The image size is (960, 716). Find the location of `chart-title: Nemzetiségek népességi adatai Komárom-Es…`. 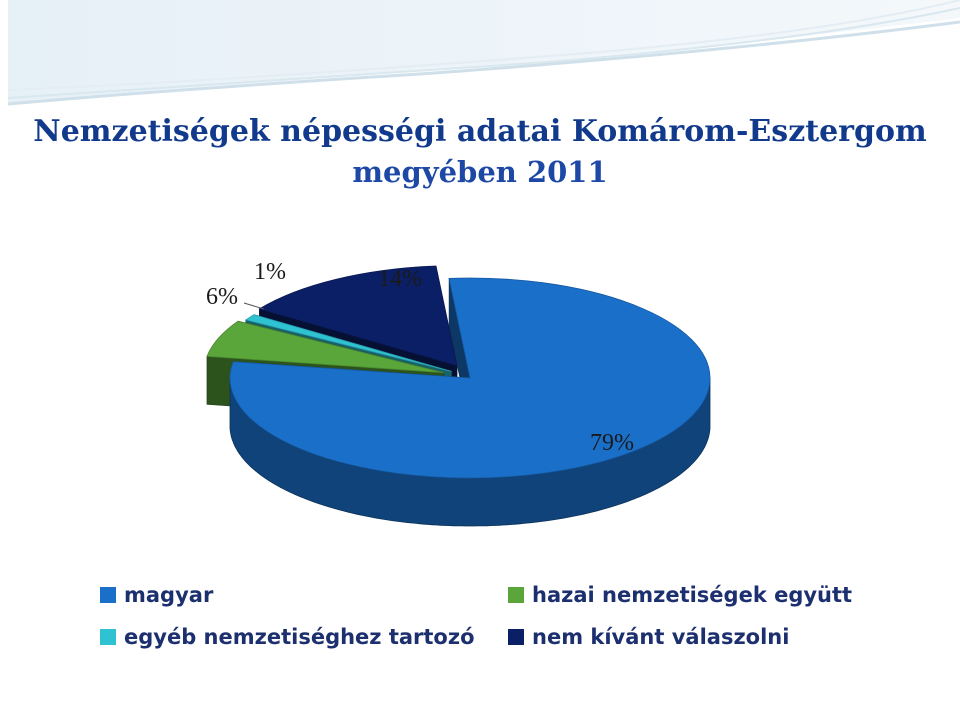

chart-title: Nemzetiségek népességi adatai Komárom-Es… is located at coordinates (480, 152).